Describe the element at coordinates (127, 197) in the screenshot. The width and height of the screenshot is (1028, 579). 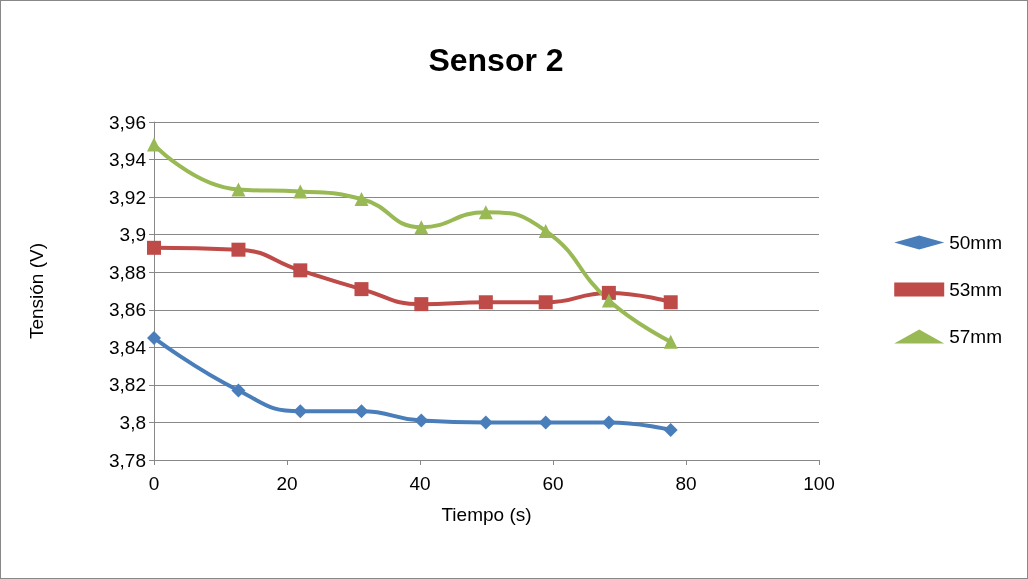
I see `y-tick-label: 3,92` at that location.